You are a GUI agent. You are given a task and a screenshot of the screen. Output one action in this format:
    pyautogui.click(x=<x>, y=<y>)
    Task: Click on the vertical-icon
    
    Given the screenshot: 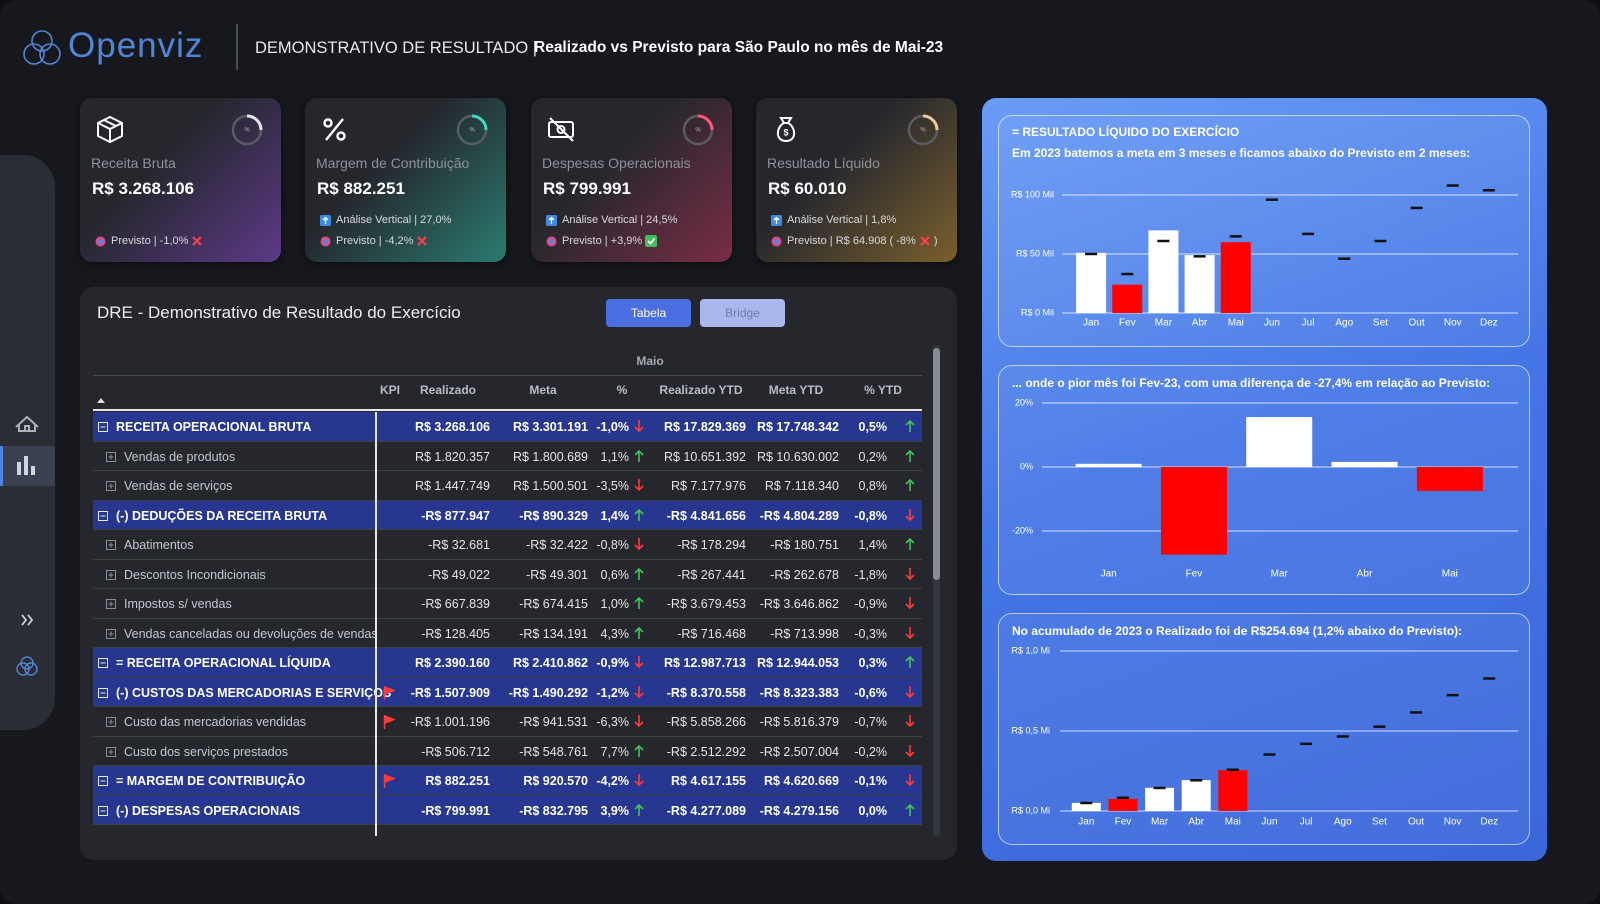 What is the action you would take?
    pyautogui.click(x=551, y=220)
    